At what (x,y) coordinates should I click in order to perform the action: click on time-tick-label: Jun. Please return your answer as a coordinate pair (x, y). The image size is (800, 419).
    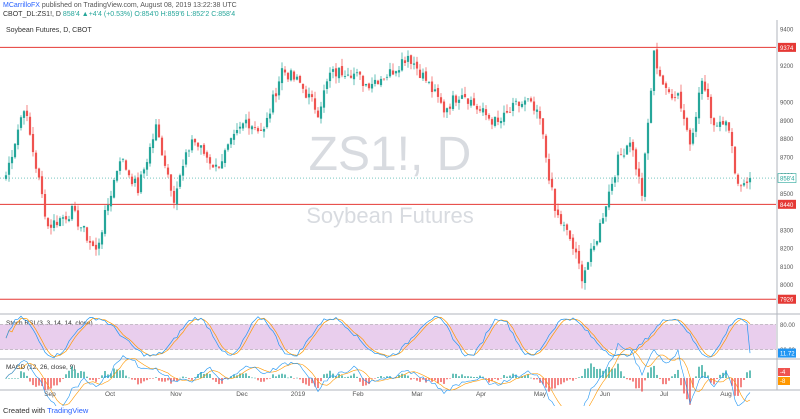
    Looking at the image, I should click on (605, 394).